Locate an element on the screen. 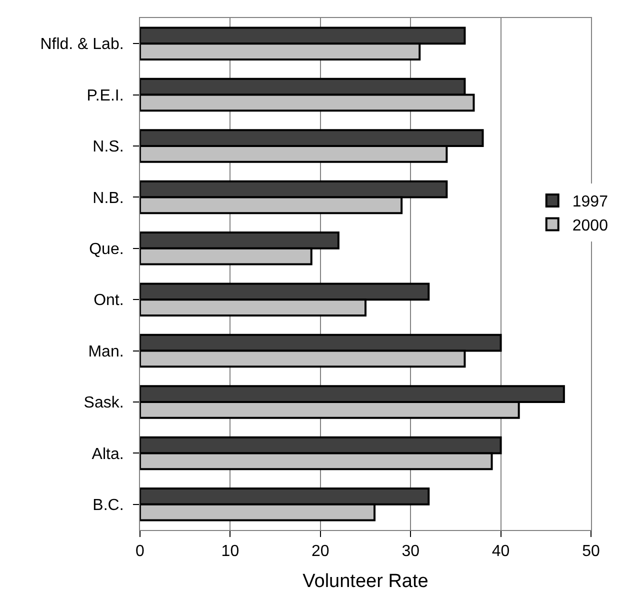 This screenshot has height=615, width=625. x-tick-label: 40 is located at coordinates (501, 551).